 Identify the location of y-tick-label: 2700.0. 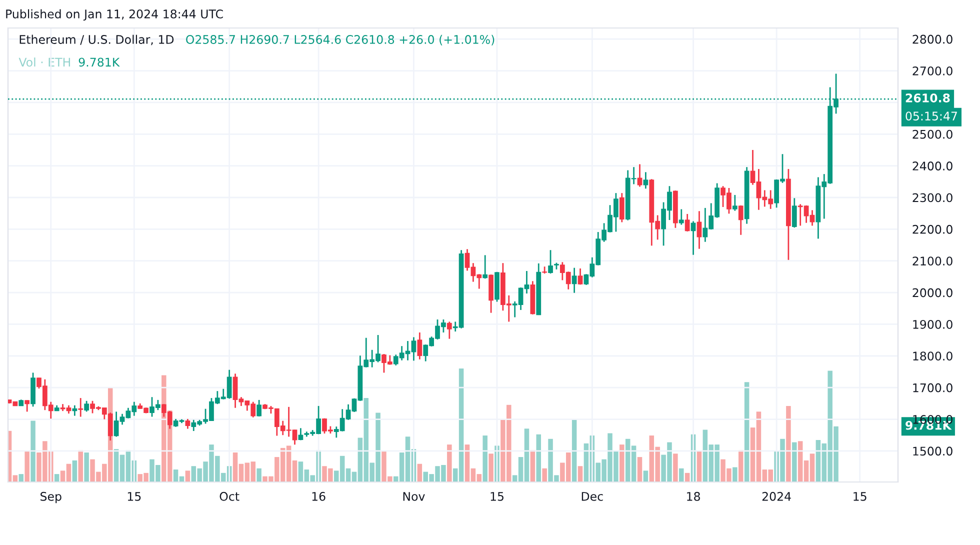
(932, 71).